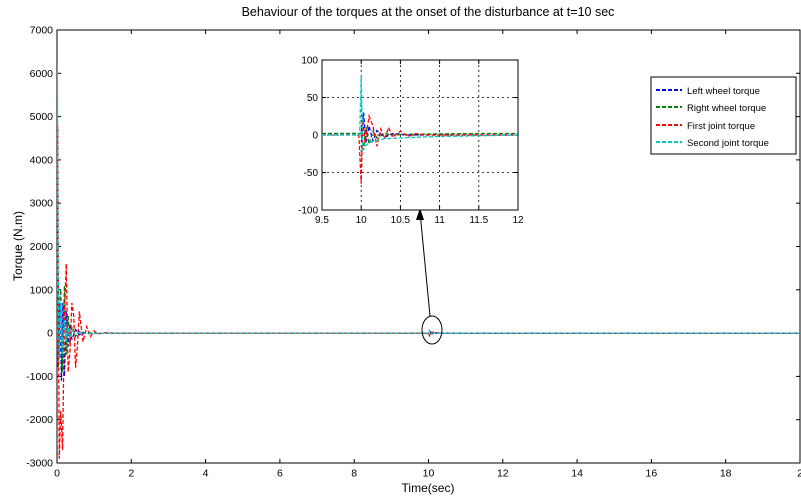 This screenshot has width=801, height=502. I want to click on x-axis-label: Time(sec), so click(428, 488).